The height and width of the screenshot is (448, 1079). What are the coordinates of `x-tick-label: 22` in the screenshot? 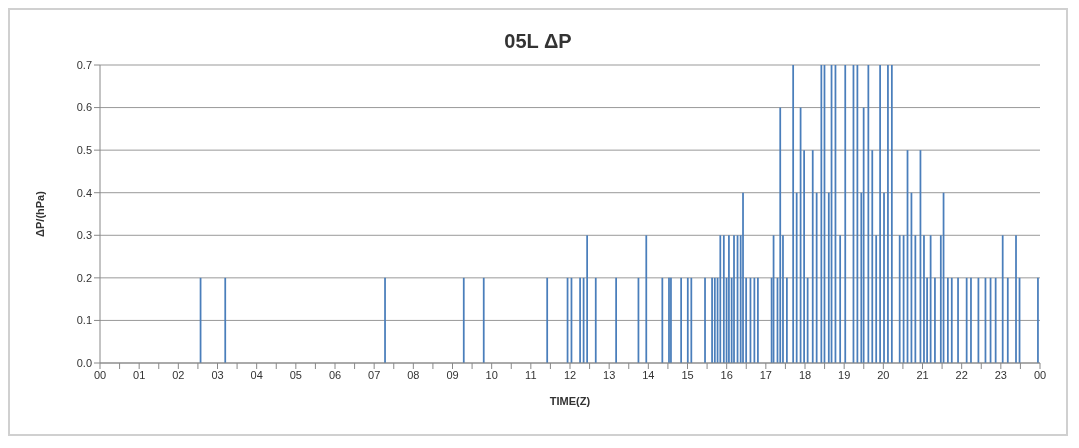 It's located at (961, 374).